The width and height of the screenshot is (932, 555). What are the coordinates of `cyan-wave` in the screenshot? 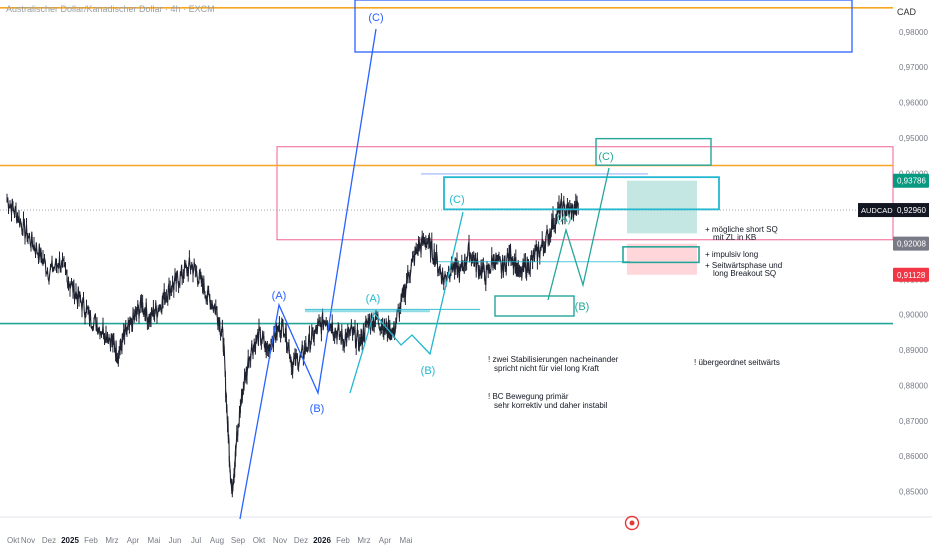 It's located at (406, 302).